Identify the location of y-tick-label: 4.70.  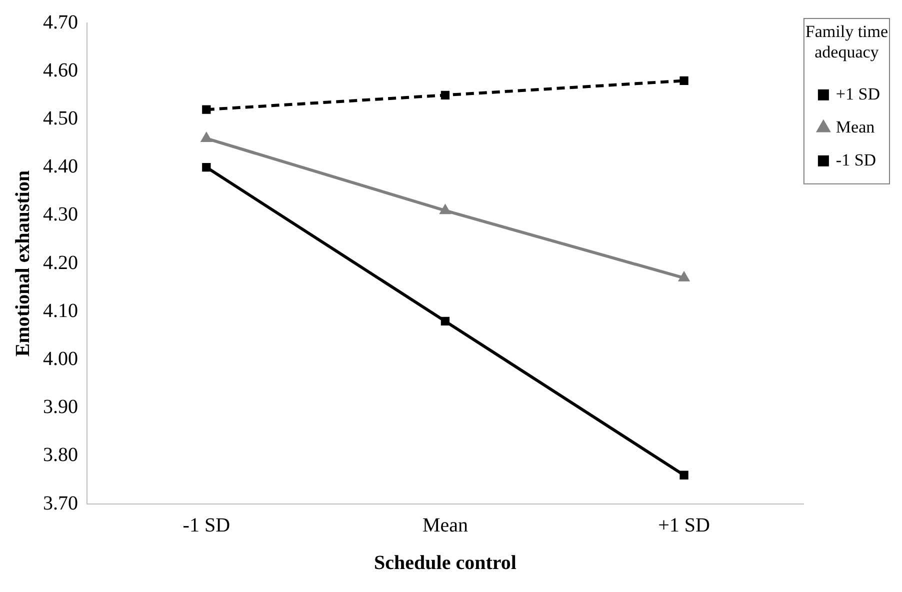
(60, 22).